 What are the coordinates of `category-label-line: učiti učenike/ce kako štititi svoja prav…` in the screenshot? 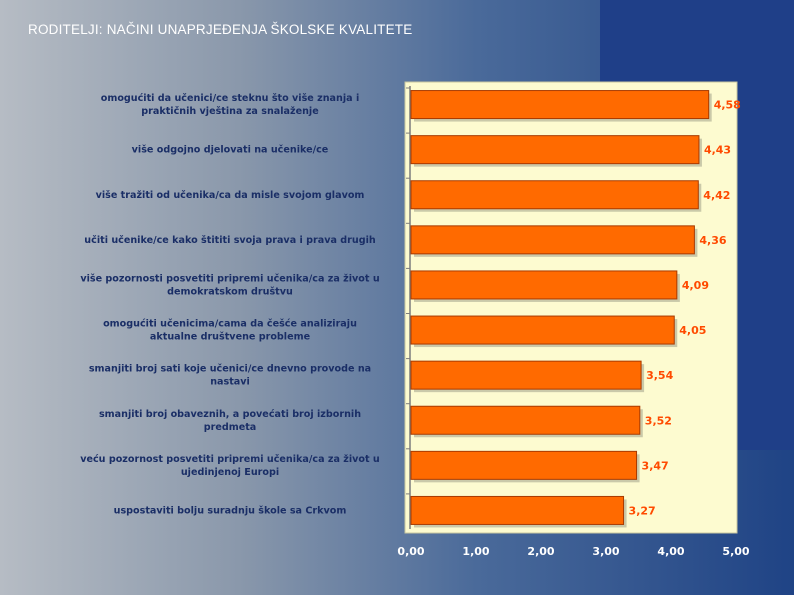 It's located at (230, 240).